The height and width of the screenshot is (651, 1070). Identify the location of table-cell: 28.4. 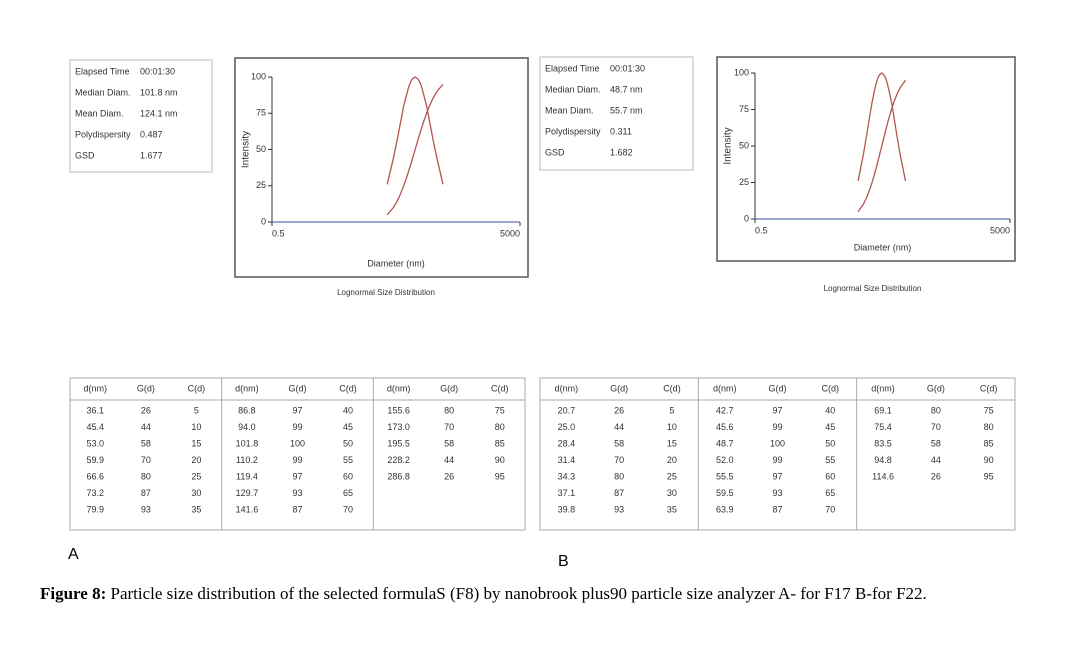
(567, 443).